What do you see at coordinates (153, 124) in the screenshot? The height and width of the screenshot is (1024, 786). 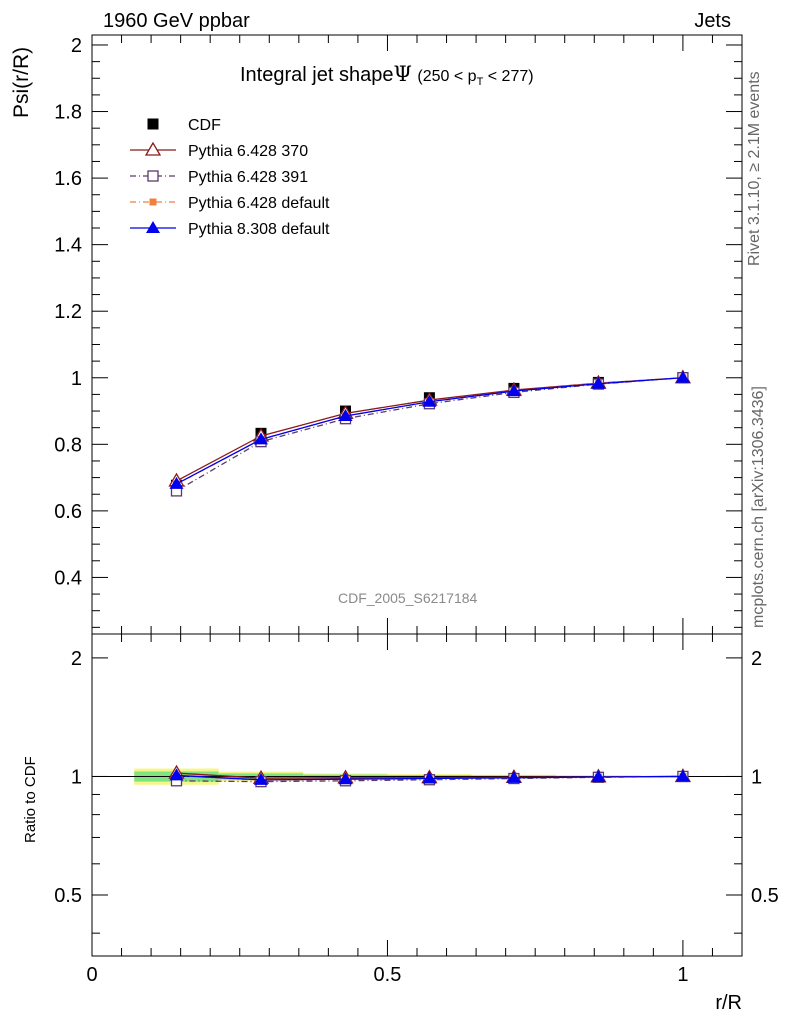 I see `legend-marker-cdf` at bounding box center [153, 124].